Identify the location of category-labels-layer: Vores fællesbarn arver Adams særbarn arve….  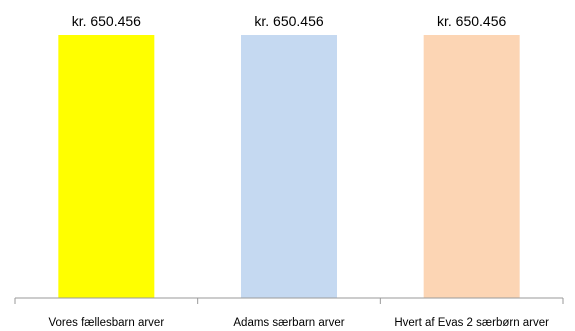
(298, 323).